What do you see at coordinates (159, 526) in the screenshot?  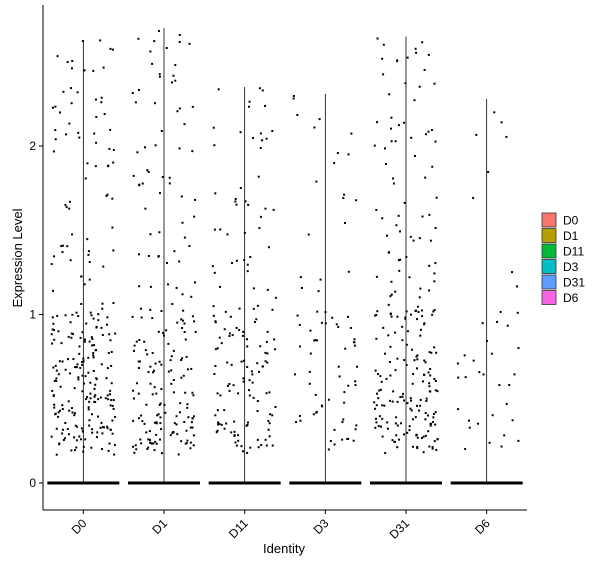 I see `x-tick-label: D1` at bounding box center [159, 526].